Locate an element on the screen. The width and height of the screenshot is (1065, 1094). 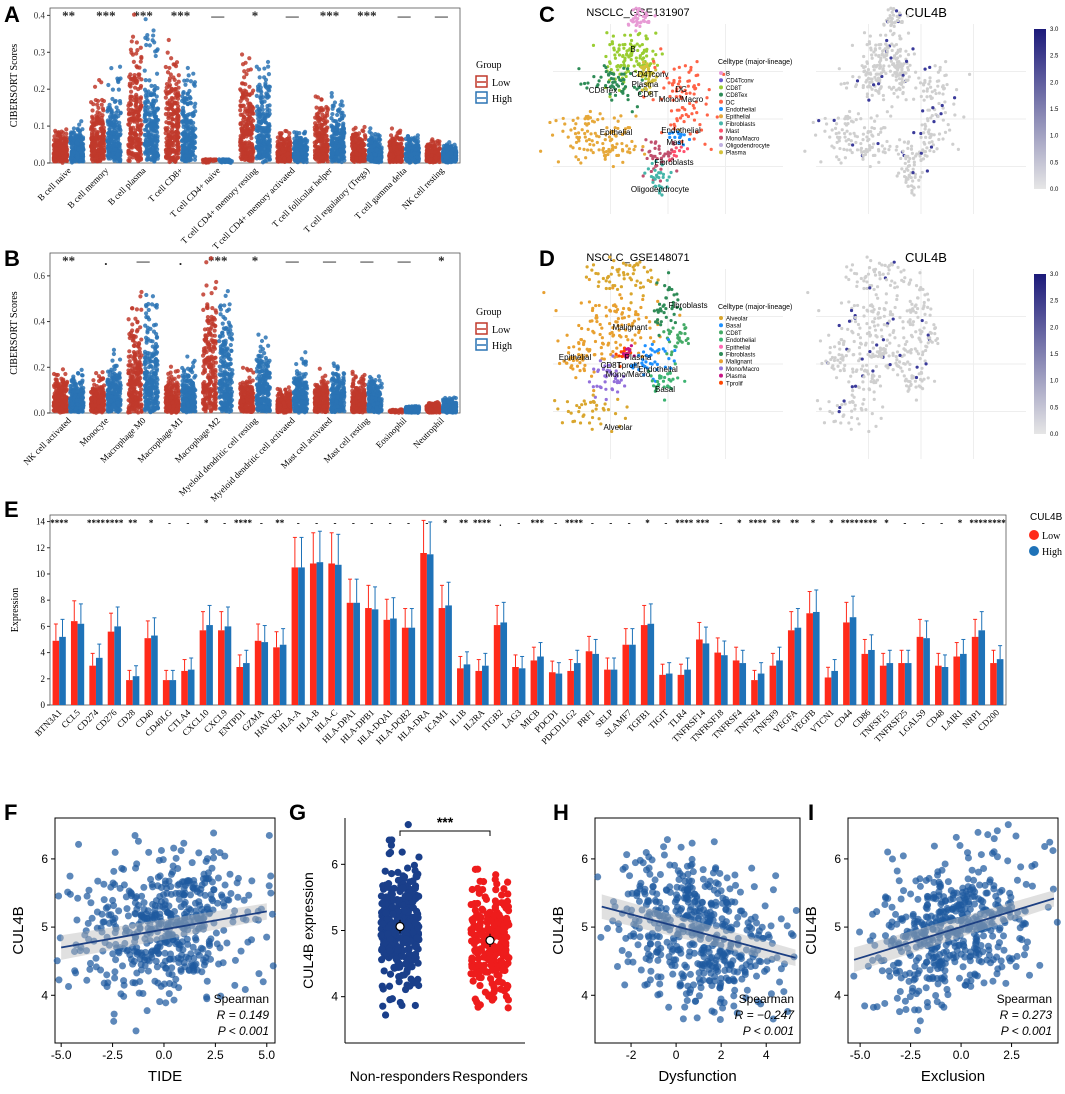
y-tick-label: 0.4 is located at coordinates (40, 15).